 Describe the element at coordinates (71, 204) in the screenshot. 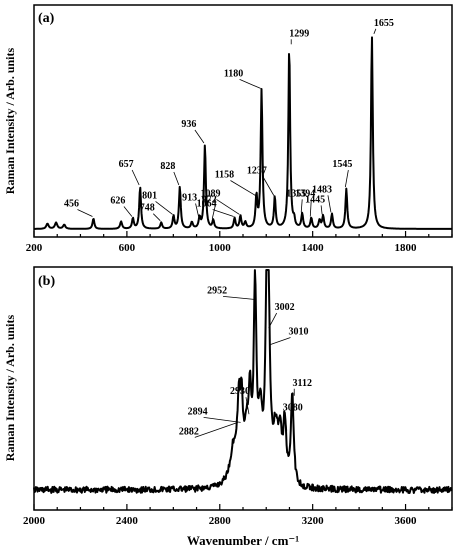

I see `peak-label: 456` at that location.